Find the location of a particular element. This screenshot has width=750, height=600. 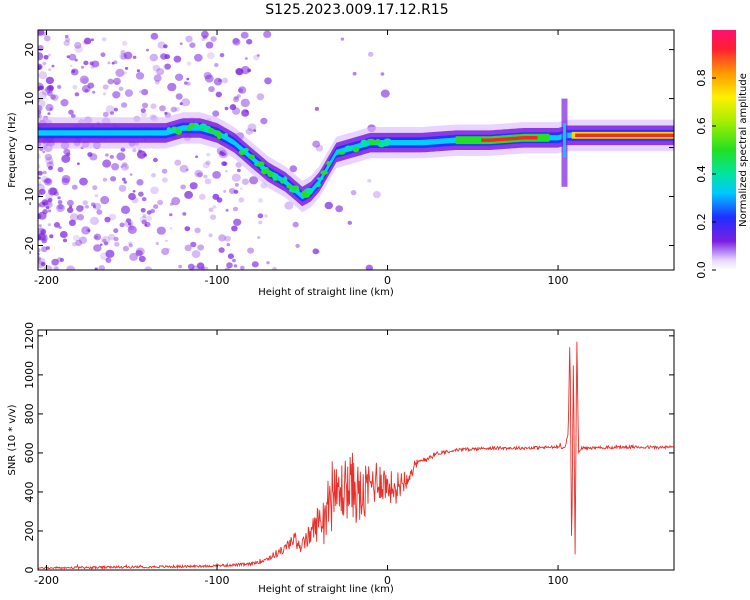

y-tick-label: -20 is located at coordinates (29, 246).